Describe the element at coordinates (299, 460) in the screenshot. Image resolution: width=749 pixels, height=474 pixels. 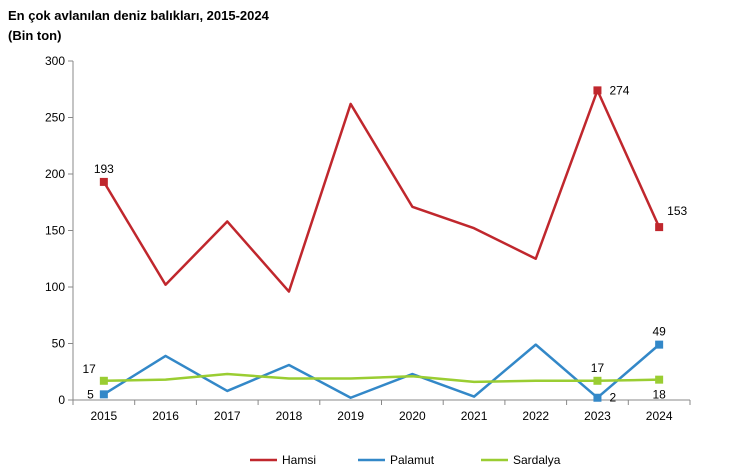
I see `legend-label: Hamsi` at that location.